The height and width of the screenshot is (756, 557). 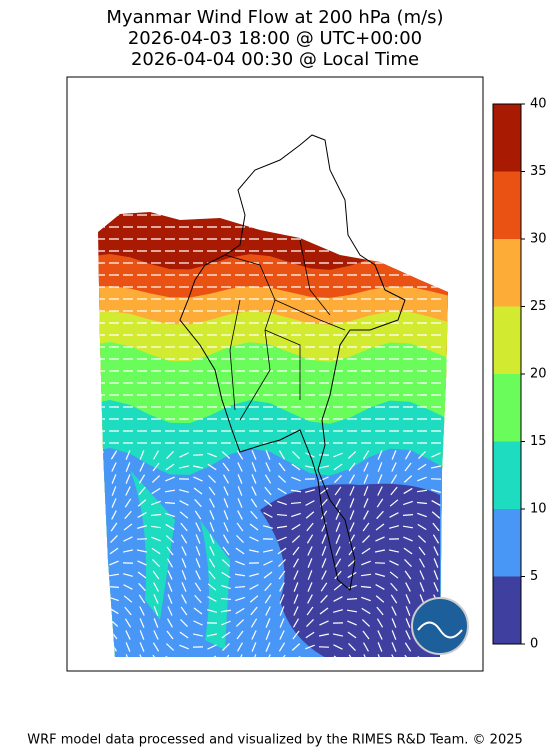 I want to click on colorbar-tick-label: 30, so click(x=538, y=239).